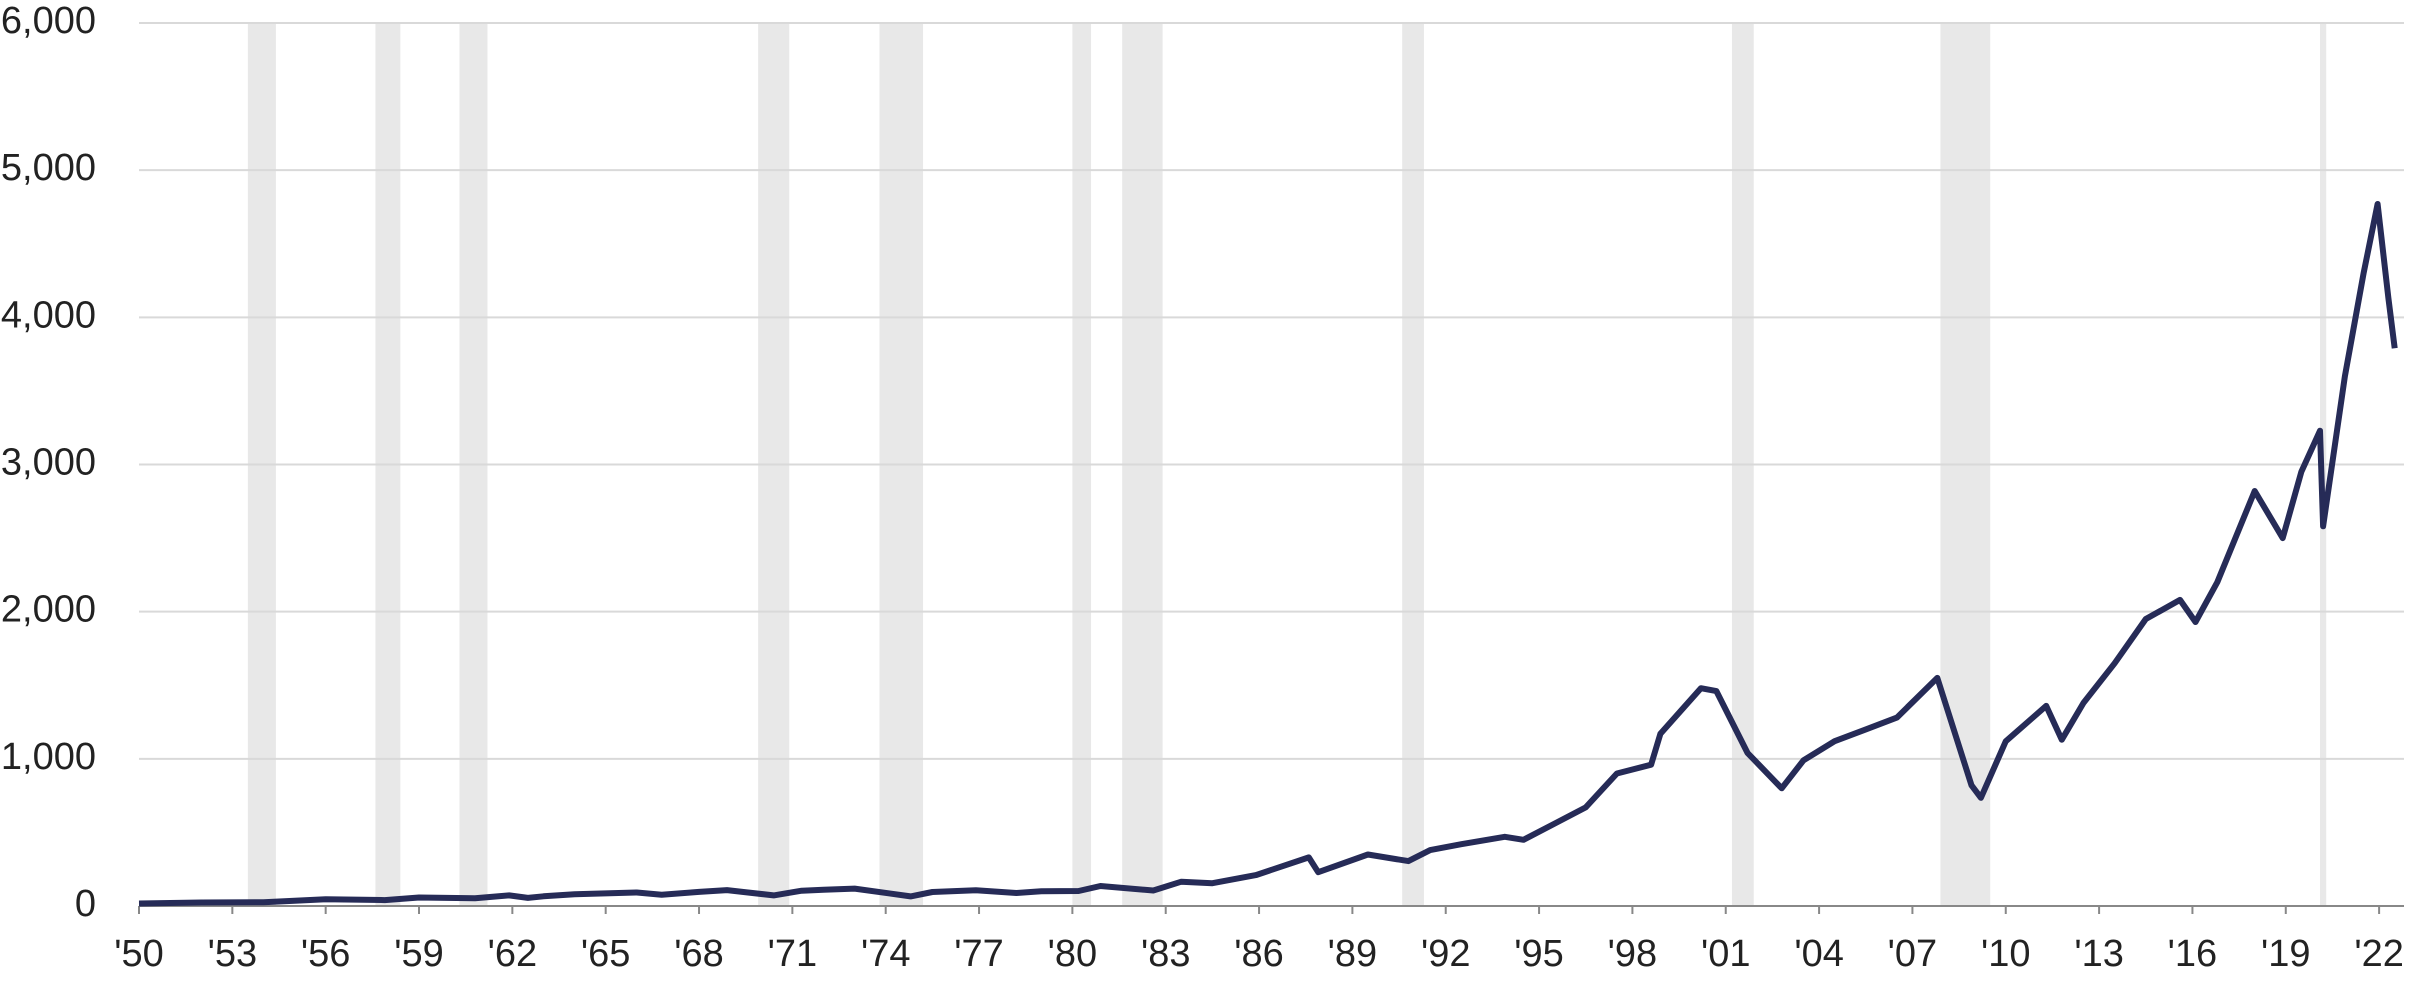 The width and height of the screenshot is (2417, 985). What do you see at coordinates (139, 954) in the screenshot?
I see `x-tick-label: '50` at bounding box center [139, 954].